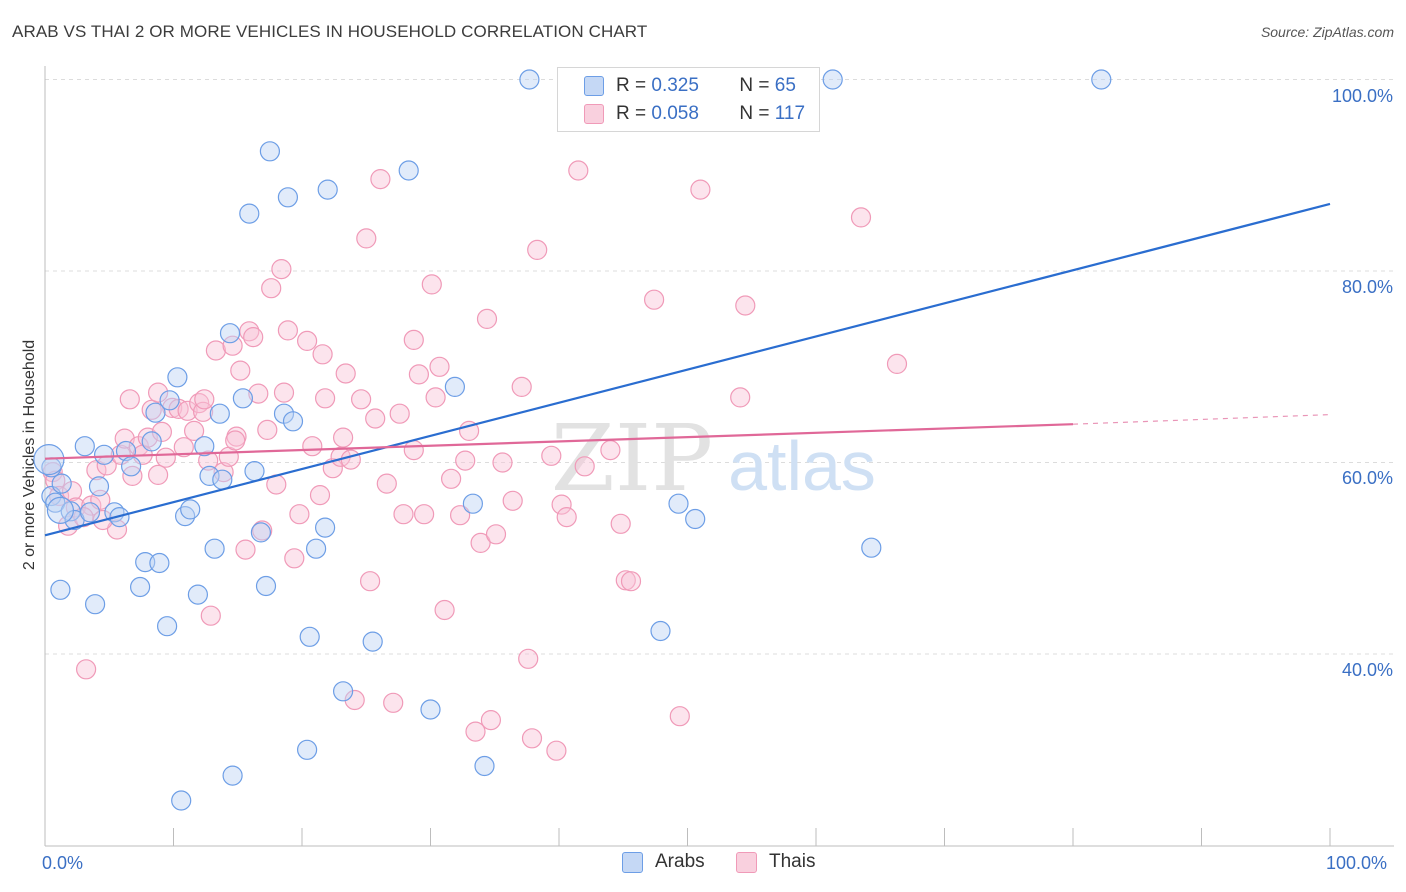  What do you see at coordinates (594, 114) in the screenshot?
I see `thais-swatch` at bounding box center [594, 114].